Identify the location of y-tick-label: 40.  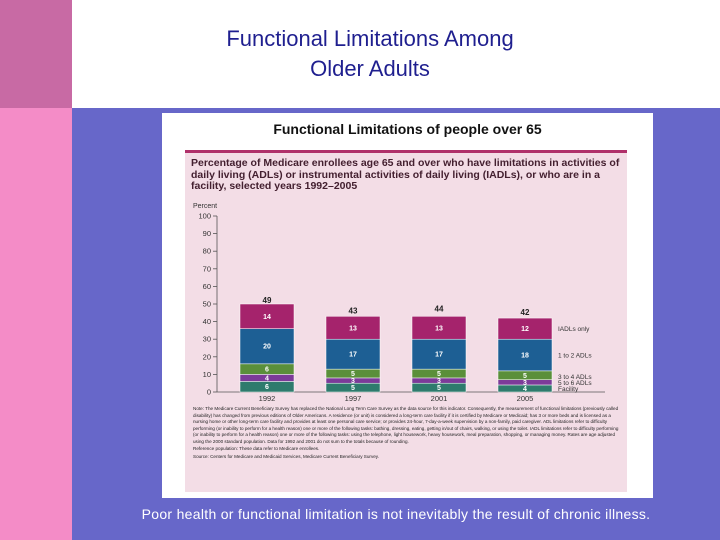
(207, 321).